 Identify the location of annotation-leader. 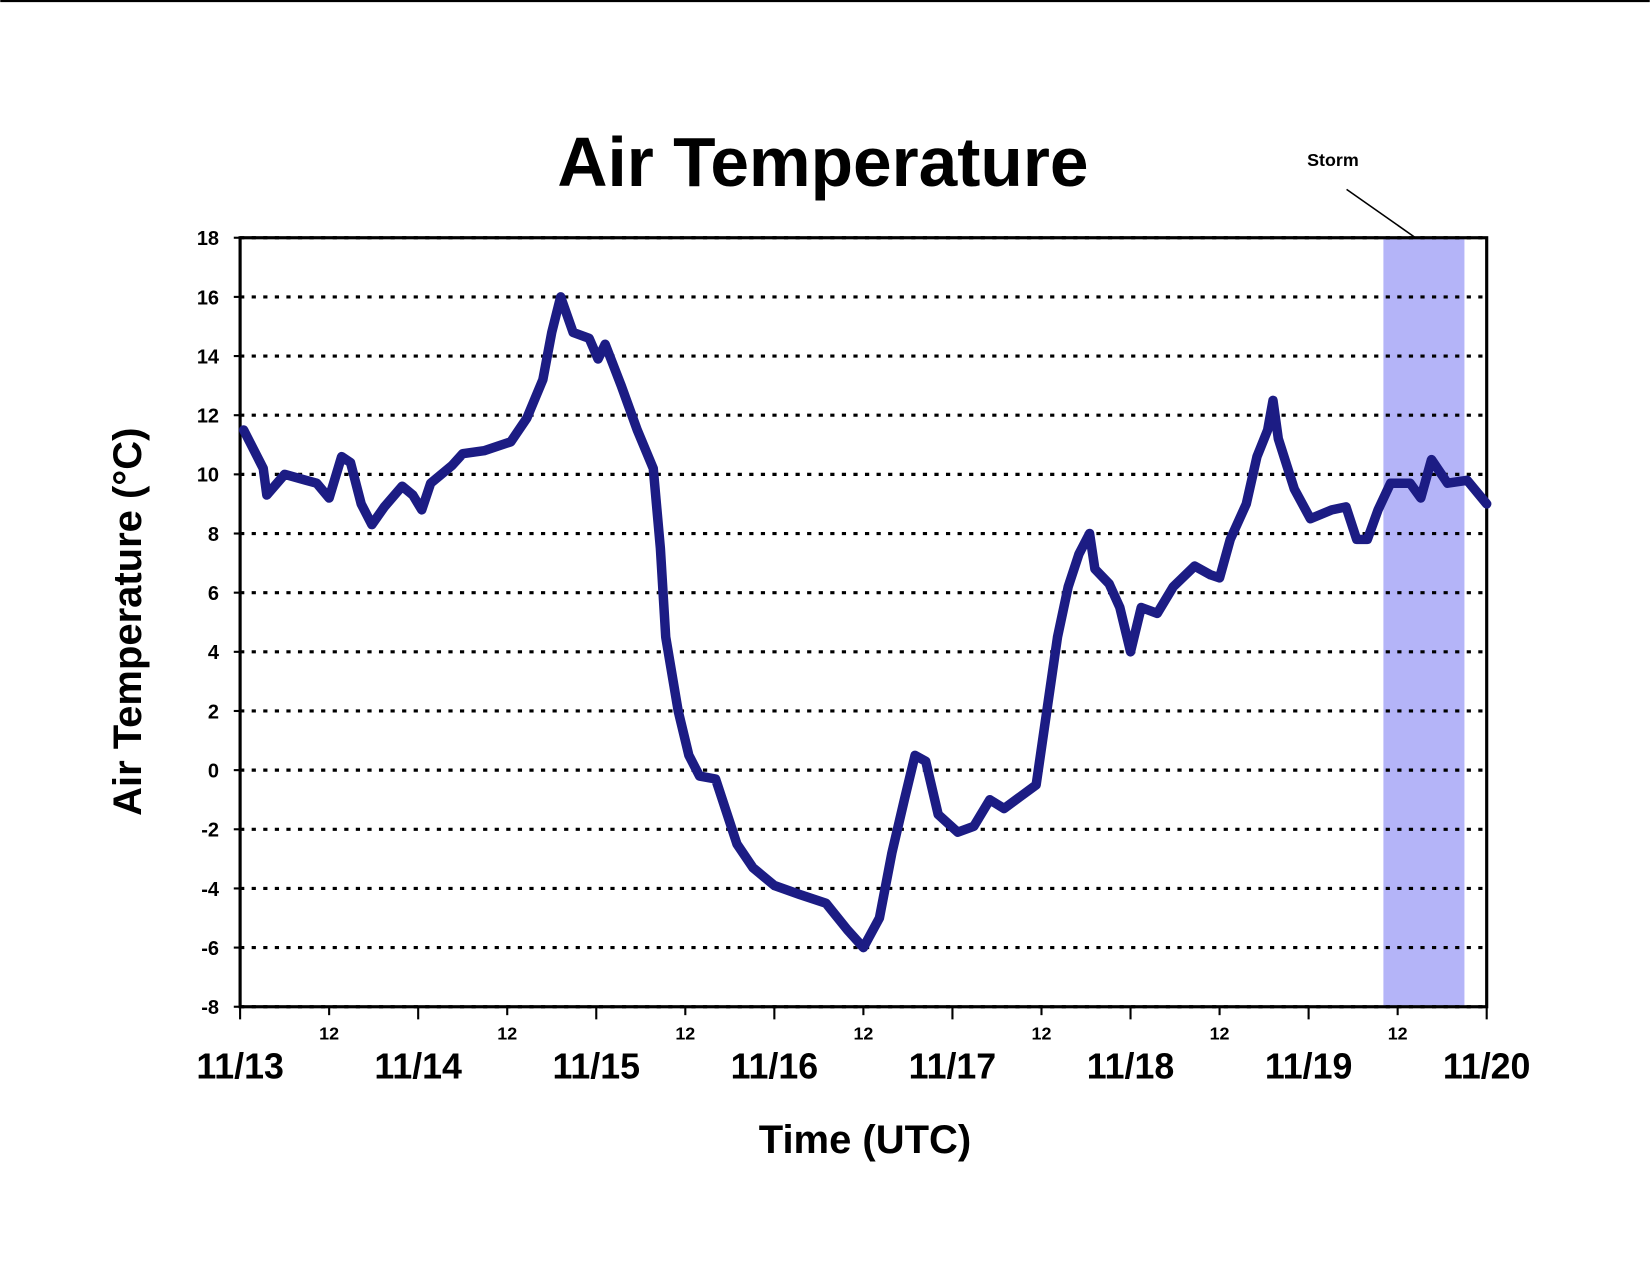
(1381, 213).